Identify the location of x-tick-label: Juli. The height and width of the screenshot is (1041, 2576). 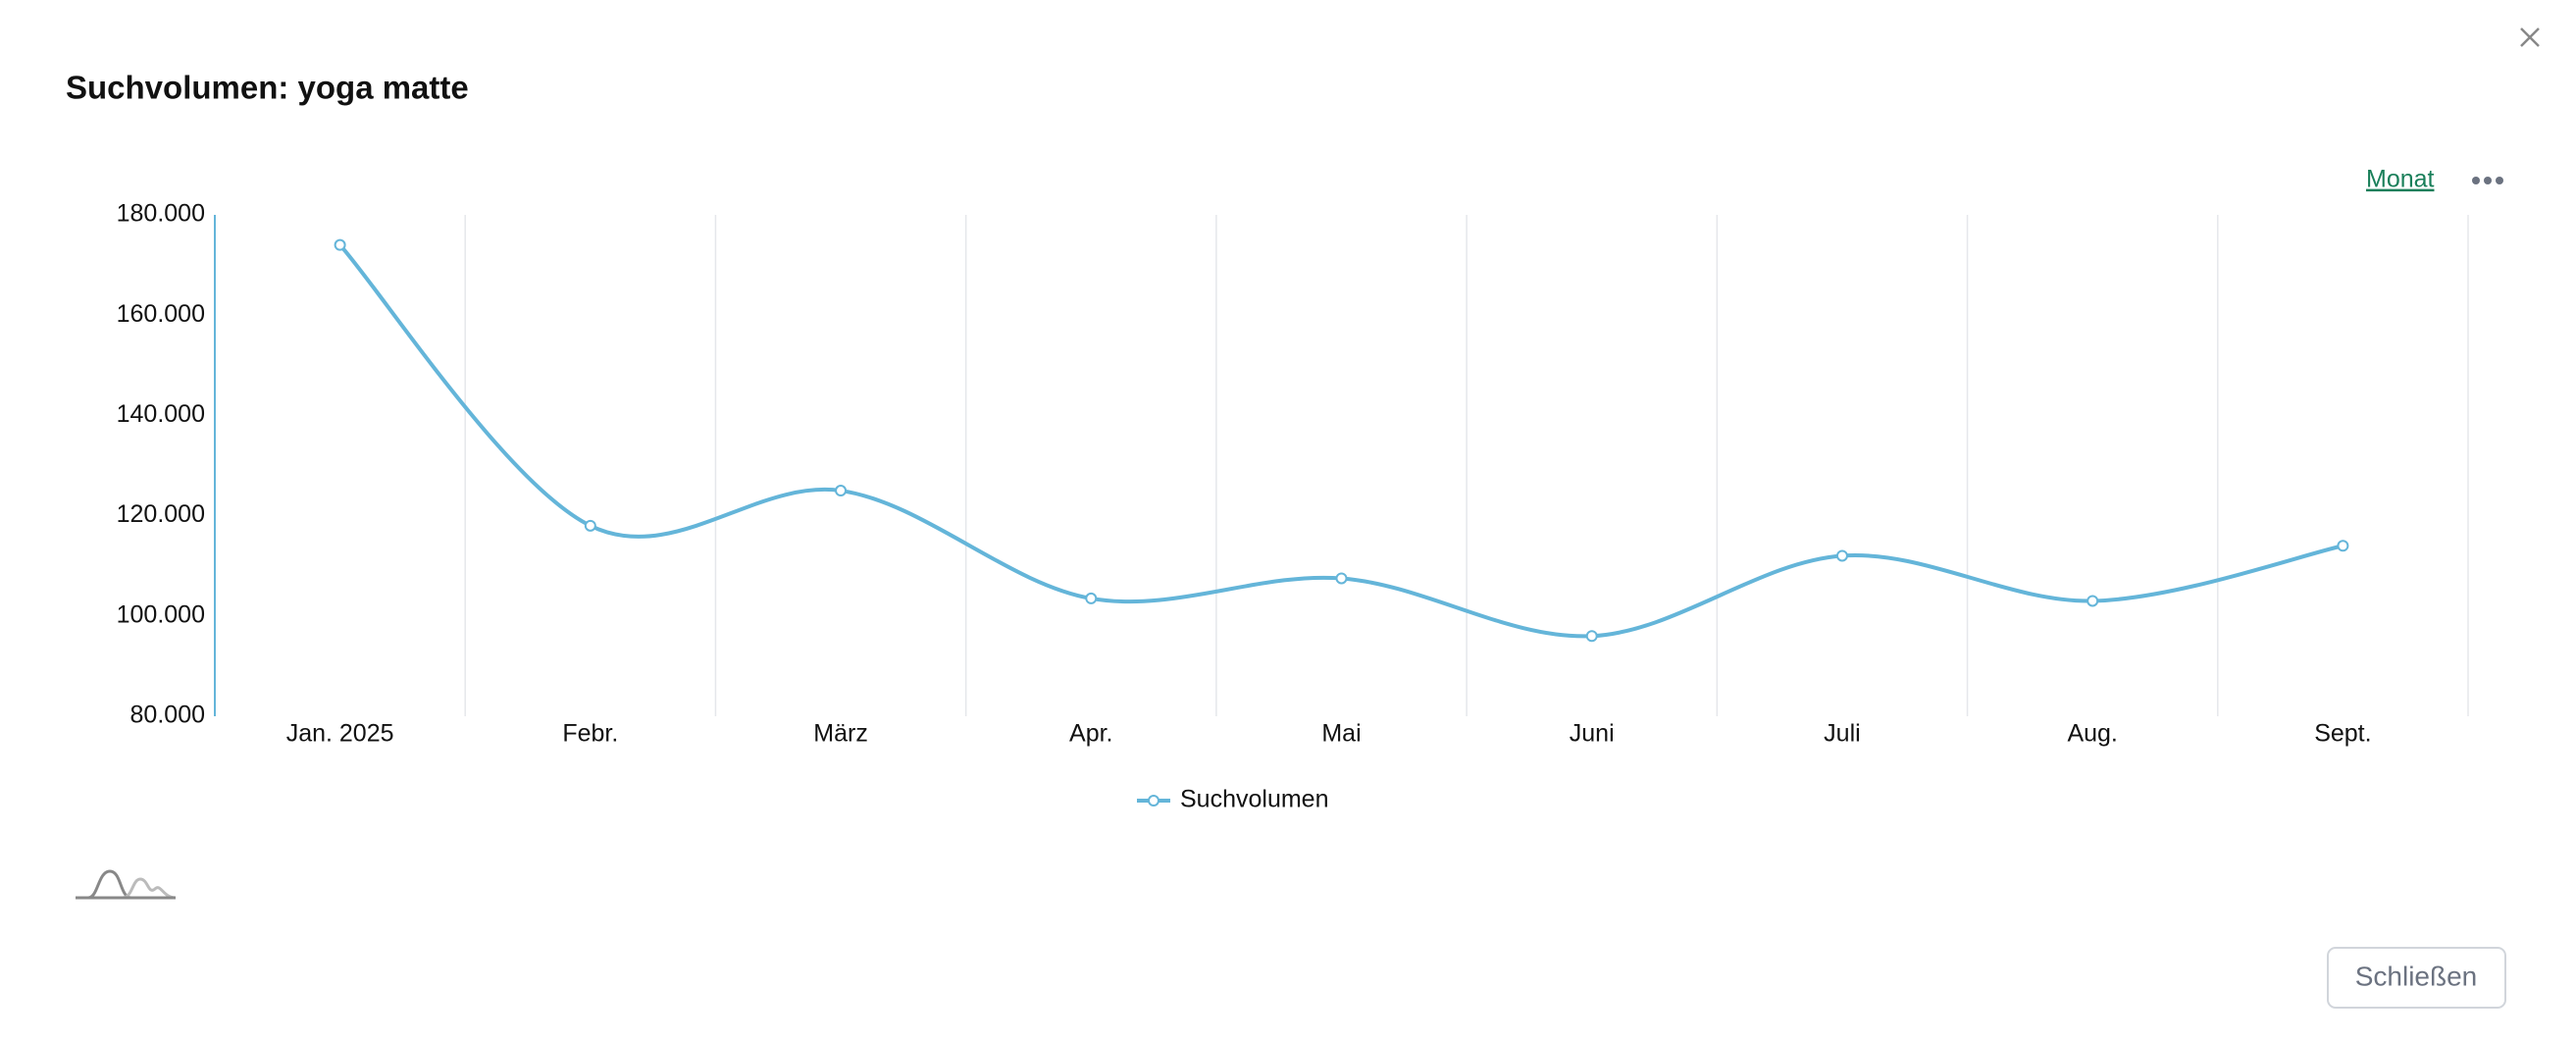
(1842, 734).